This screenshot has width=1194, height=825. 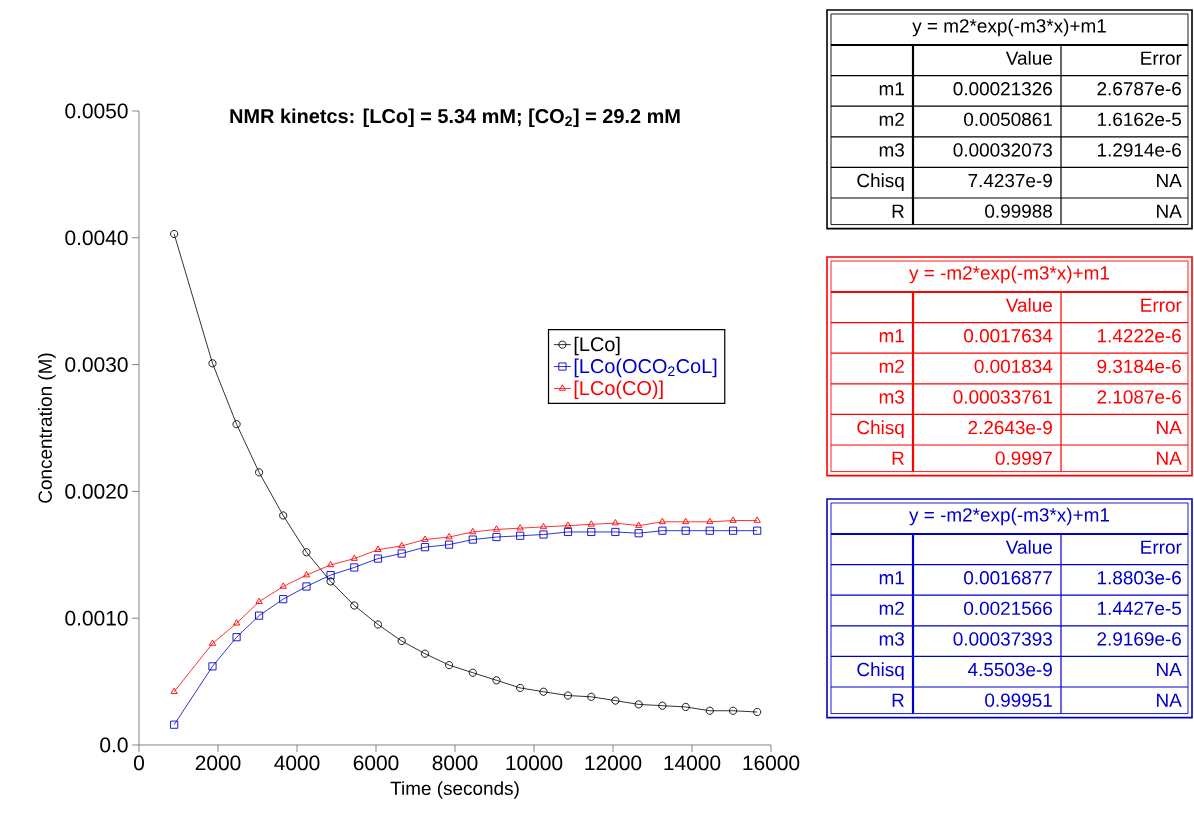 I want to click on text: 0.0016877, so click(x=1008, y=578).